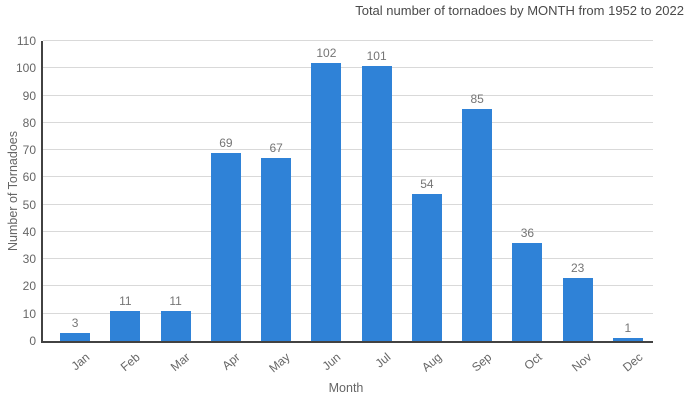 The image size is (700, 400). Describe the element at coordinates (176, 191) in the screenshot. I see `bar-slot-mar: 11` at that location.